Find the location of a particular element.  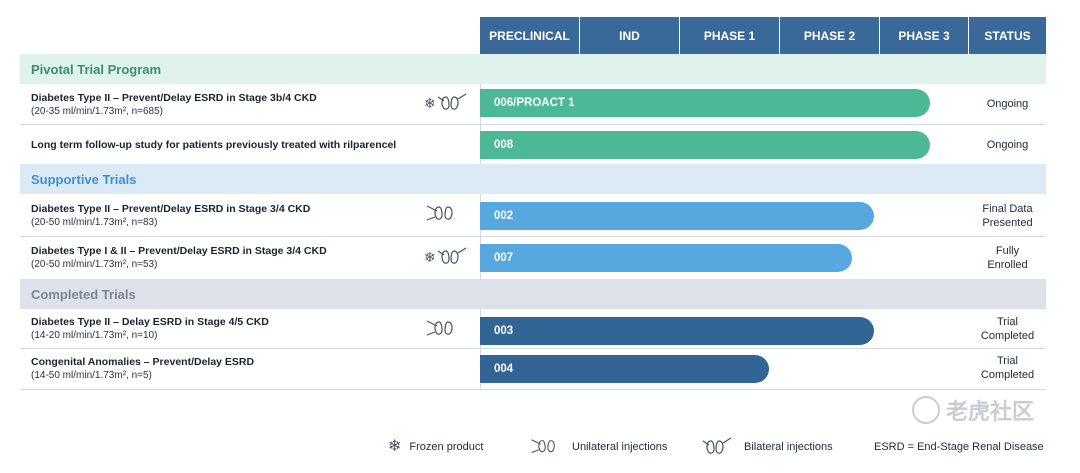

header-phase-2: PHASE 2 is located at coordinates (830, 35).